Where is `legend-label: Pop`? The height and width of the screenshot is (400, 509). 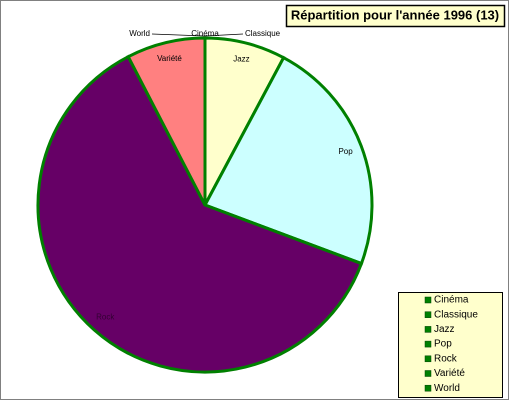 legend-label: Pop is located at coordinates (443, 344).